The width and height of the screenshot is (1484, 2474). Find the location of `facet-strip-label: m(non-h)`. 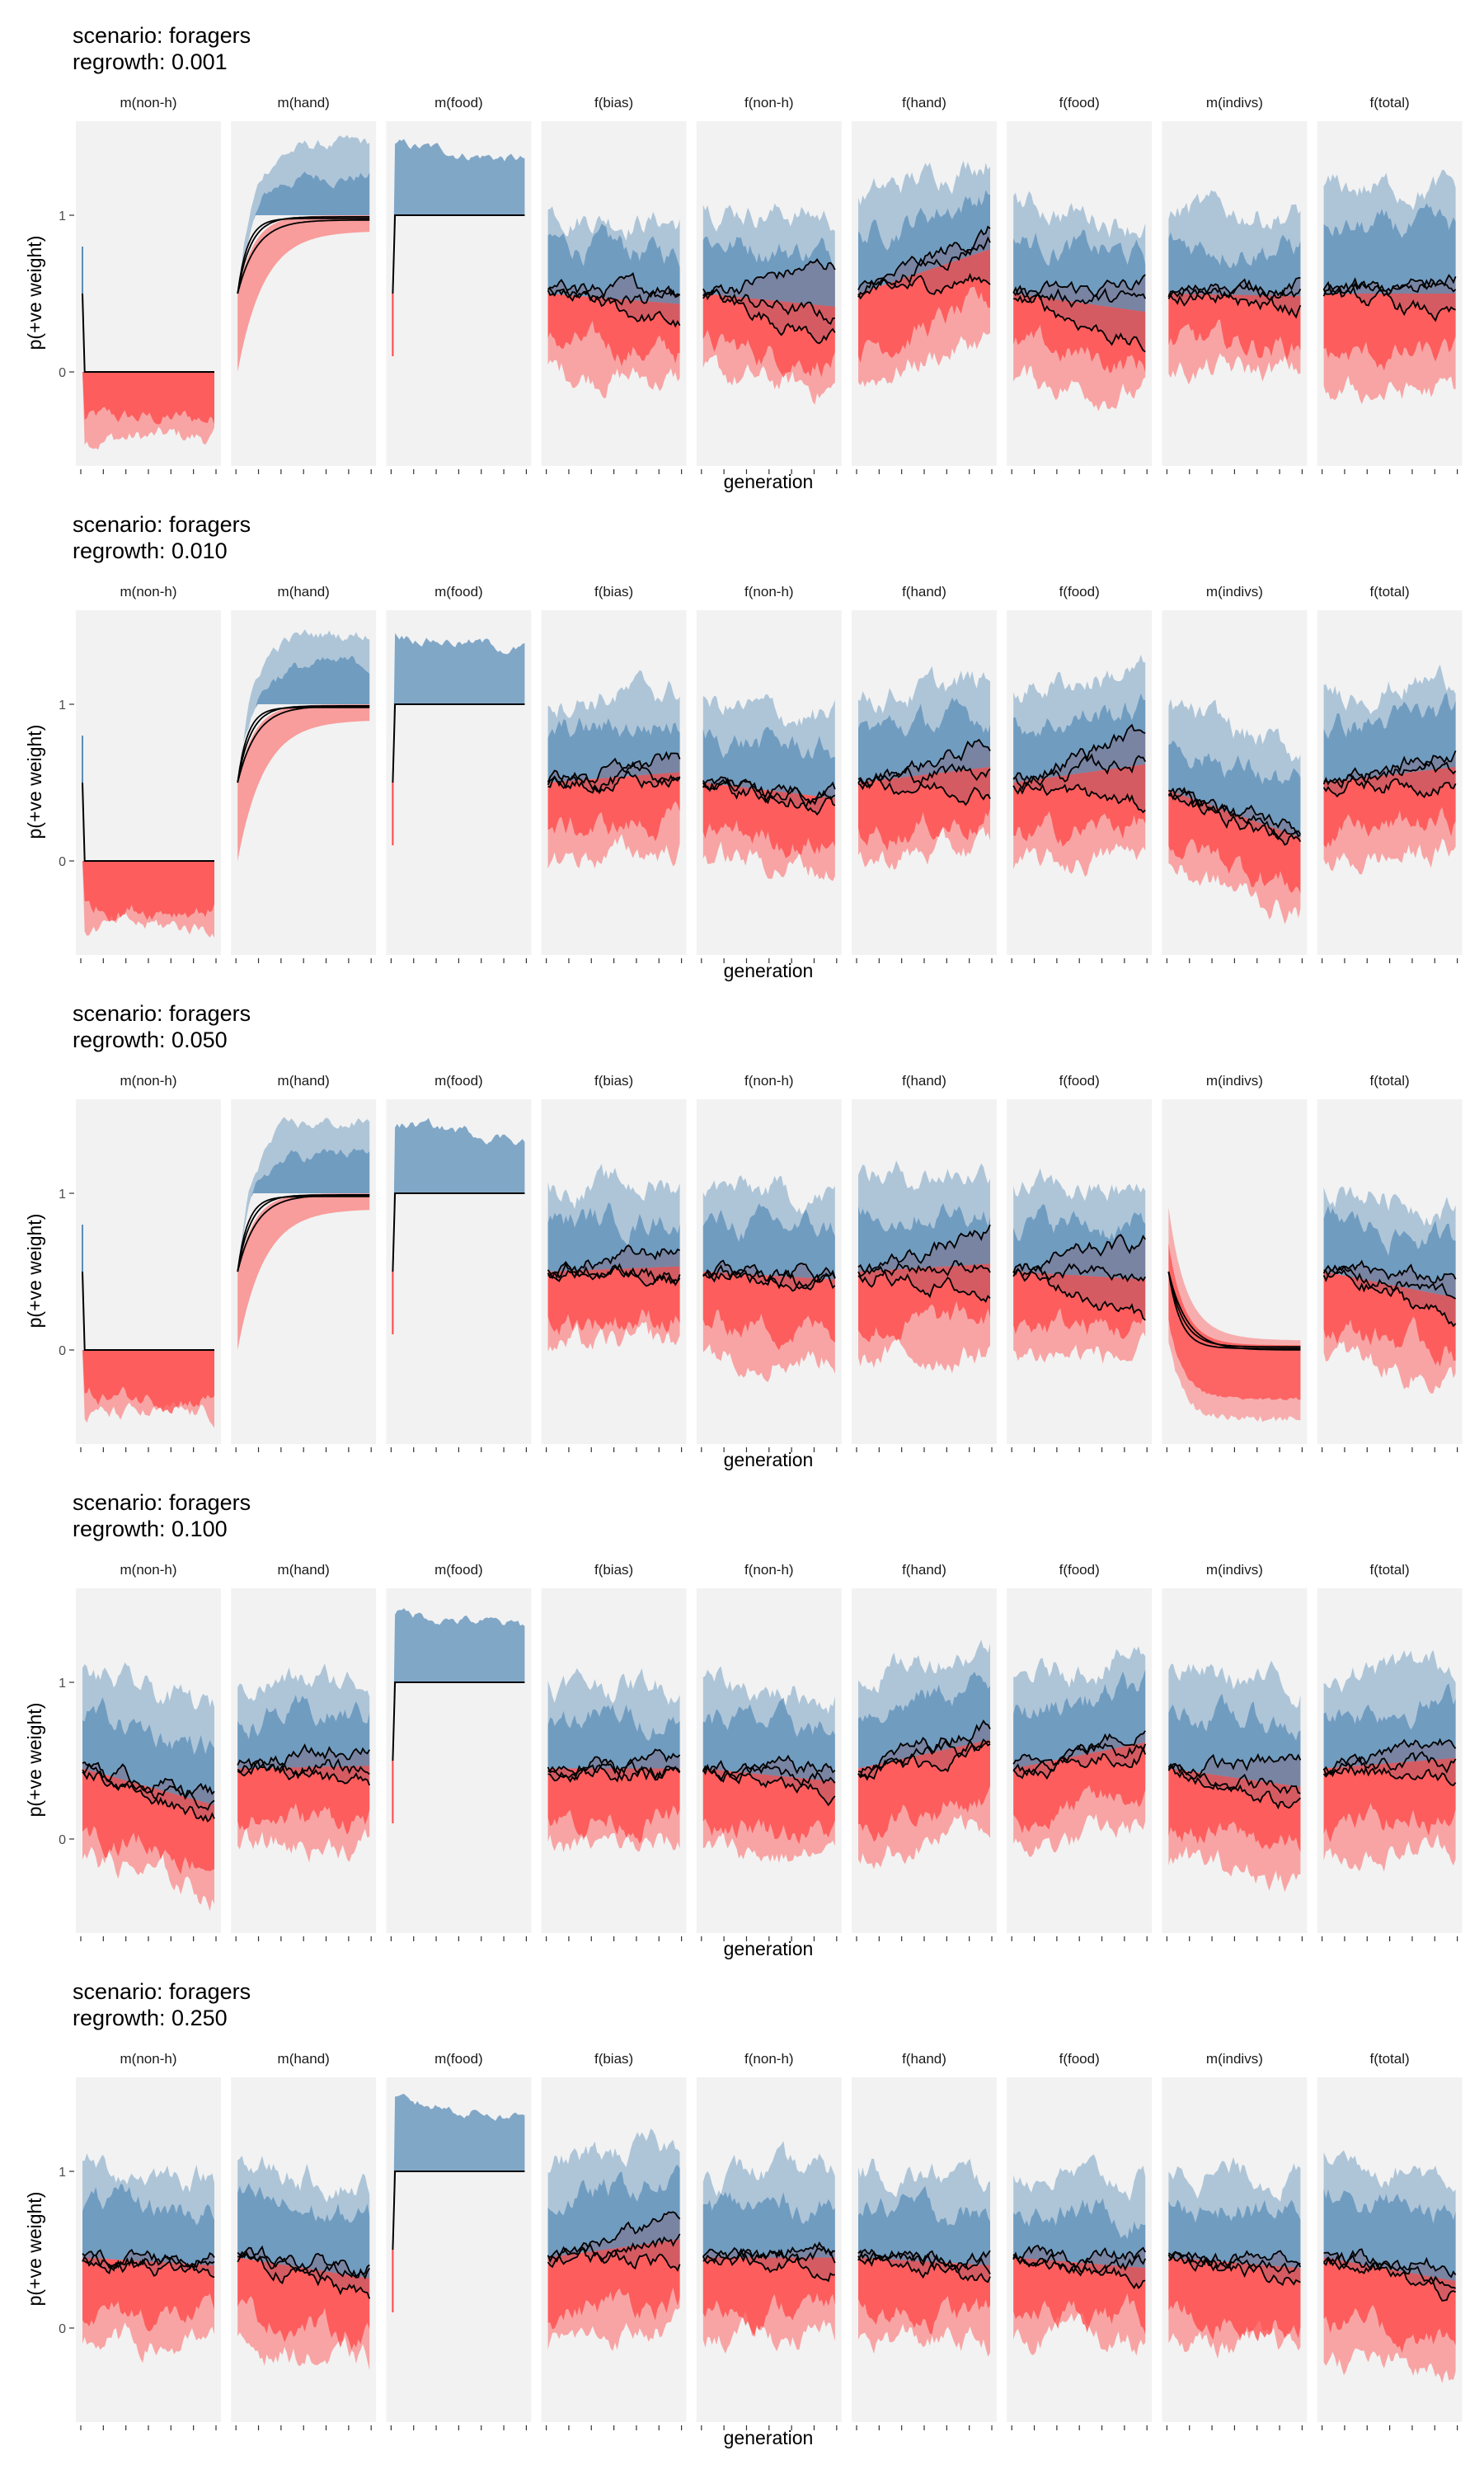

facet-strip-label: m(non-h) is located at coordinates (148, 1081).